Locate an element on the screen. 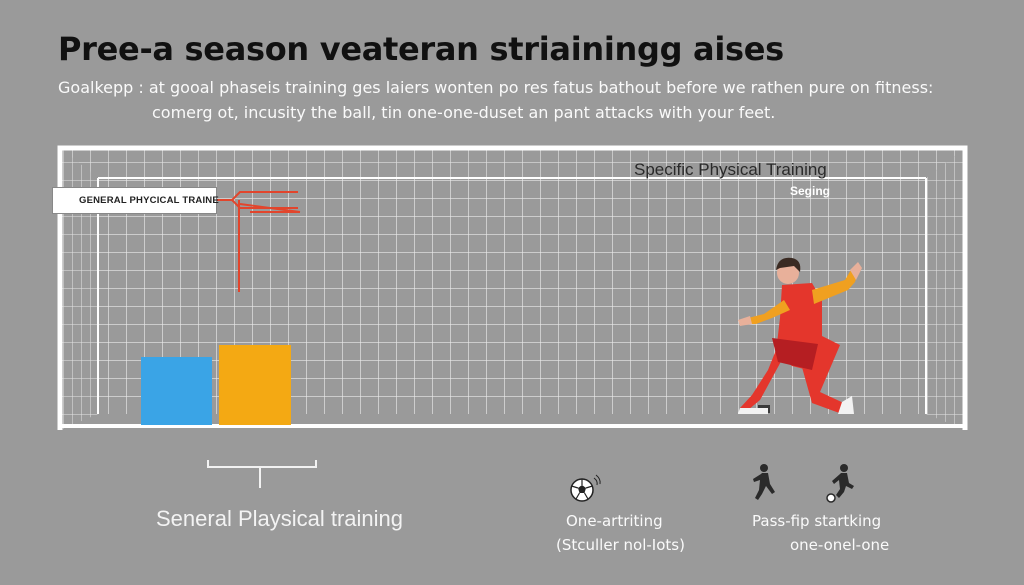  specific-training-title: Specific Physical Training is located at coordinates (730, 169).